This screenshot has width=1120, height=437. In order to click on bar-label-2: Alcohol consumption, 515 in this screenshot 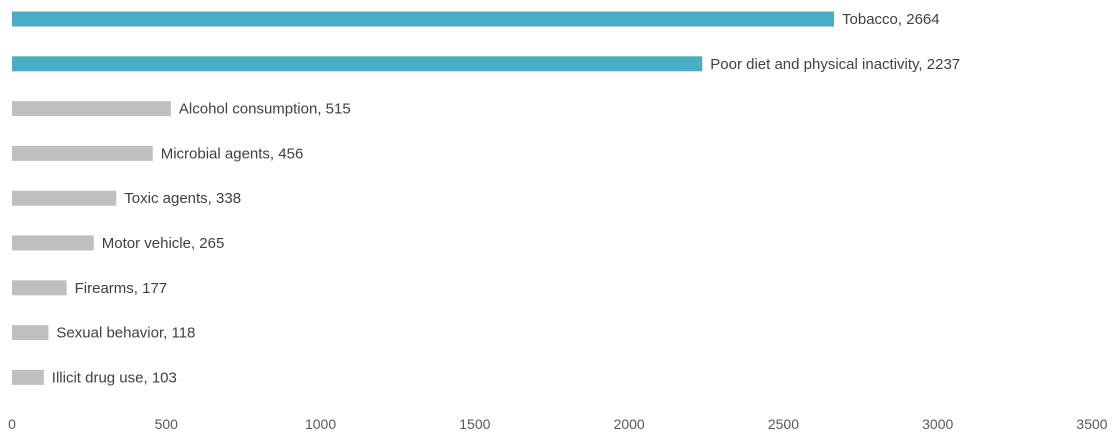, I will do `click(265, 109)`.